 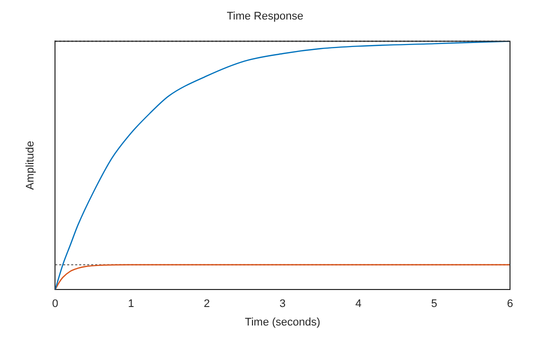 What do you see at coordinates (434, 304) in the screenshot?
I see `x-tick-label: 5` at bounding box center [434, 304].